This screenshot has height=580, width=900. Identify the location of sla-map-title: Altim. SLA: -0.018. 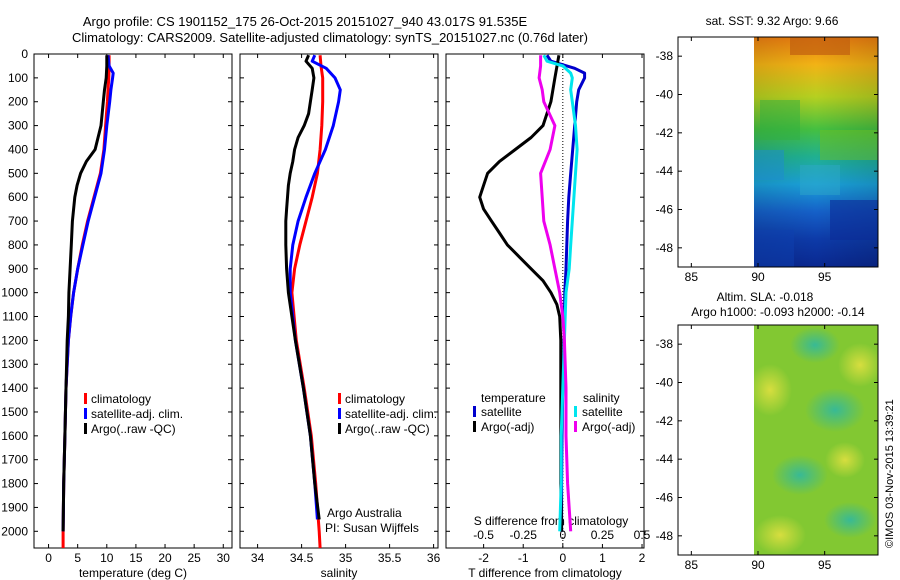
(765, 297).